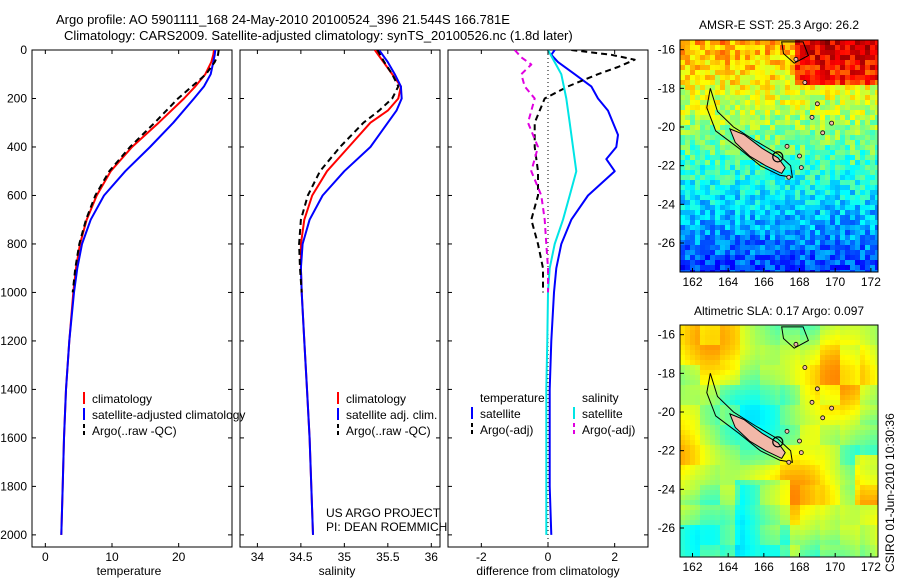  What do you see at coordinates (749, 418) in the screenshot?
I see `bathymetry-contour` at bounding box center [749, 418].